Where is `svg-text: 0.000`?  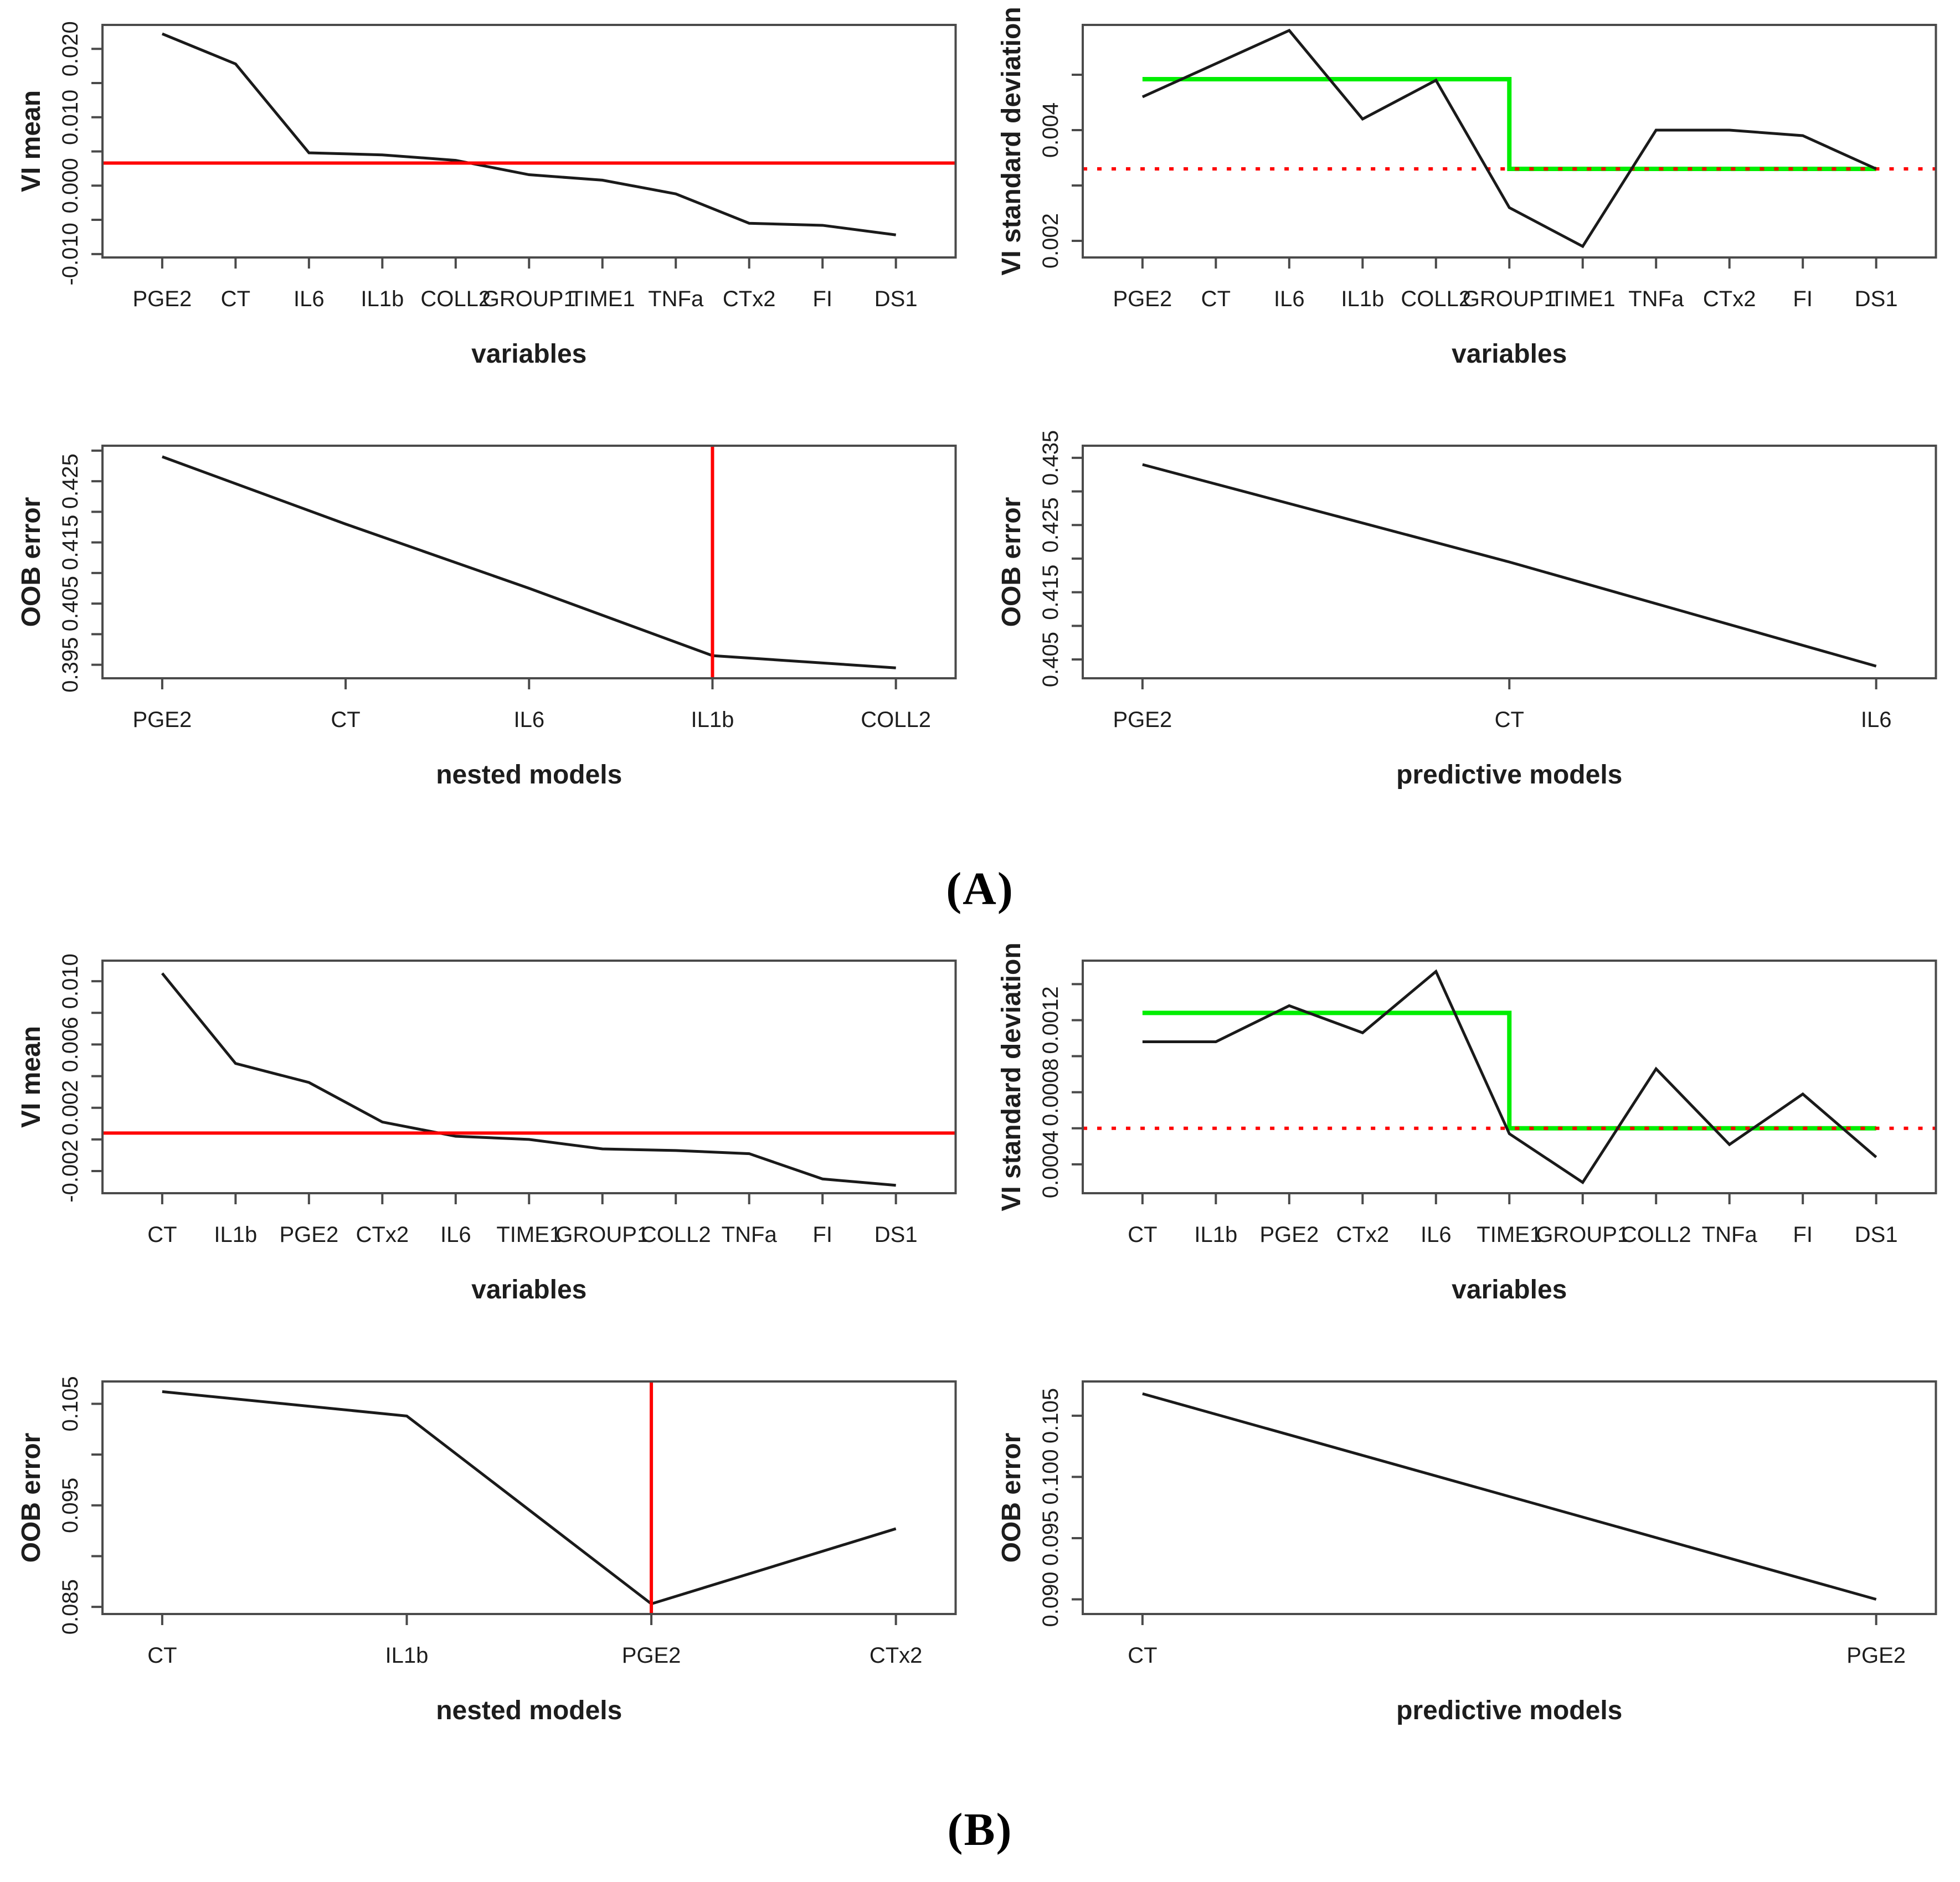 svg-text: 0.000 is located at coordinates (70, 185).